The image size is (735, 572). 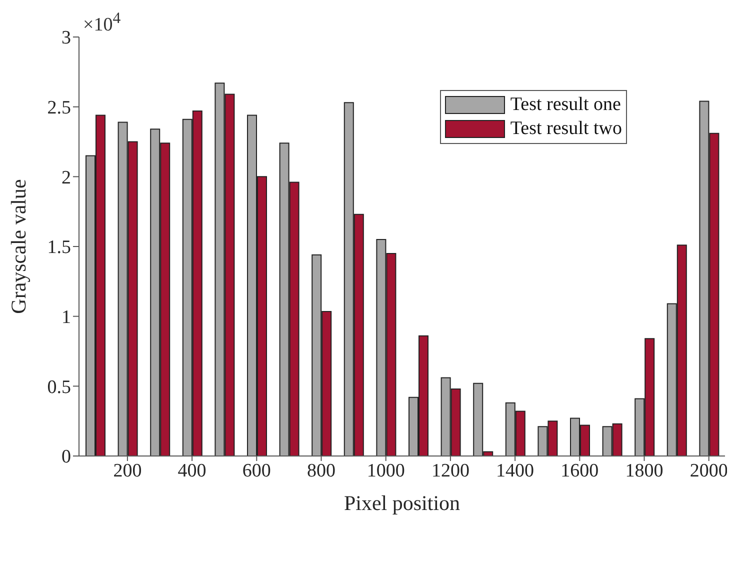 What do you see at coordinates (66, 38) in the screenshot?
I see `y-tick-label: 3` at bounding box center [66, 38].